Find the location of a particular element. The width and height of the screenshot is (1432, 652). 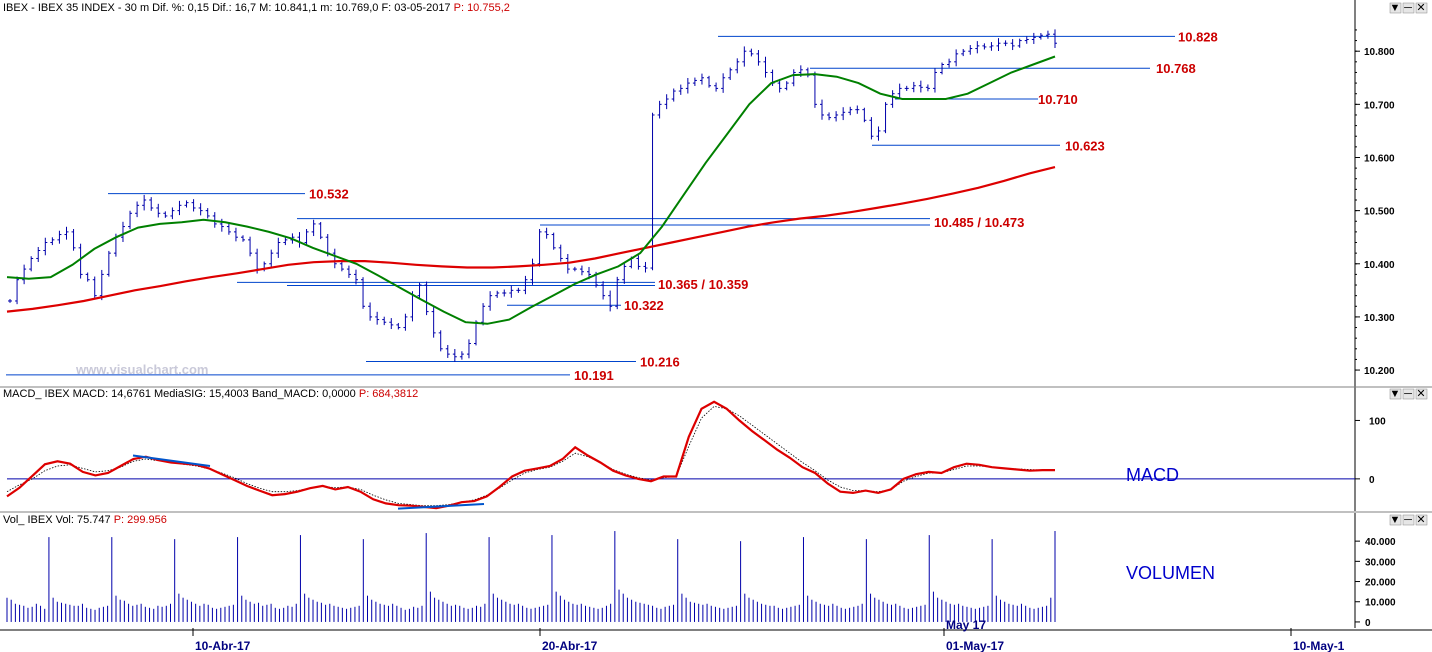

macd-ytick-label: 0 is located at coordinates (1372, 480).